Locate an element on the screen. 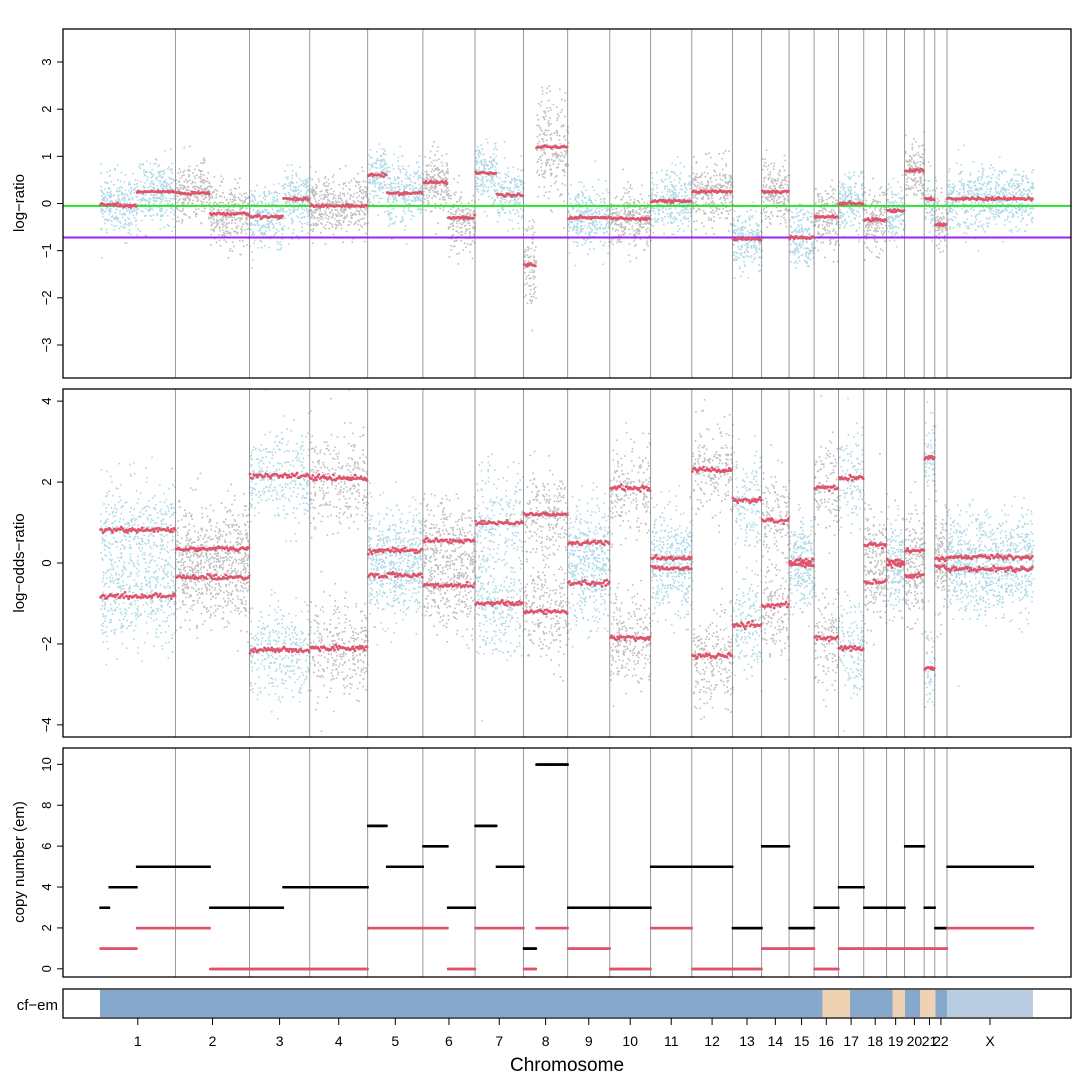 This screenshot has height=1080, width=1090. x-axis-title: Chromosome is located at coordinates (567, 1065).